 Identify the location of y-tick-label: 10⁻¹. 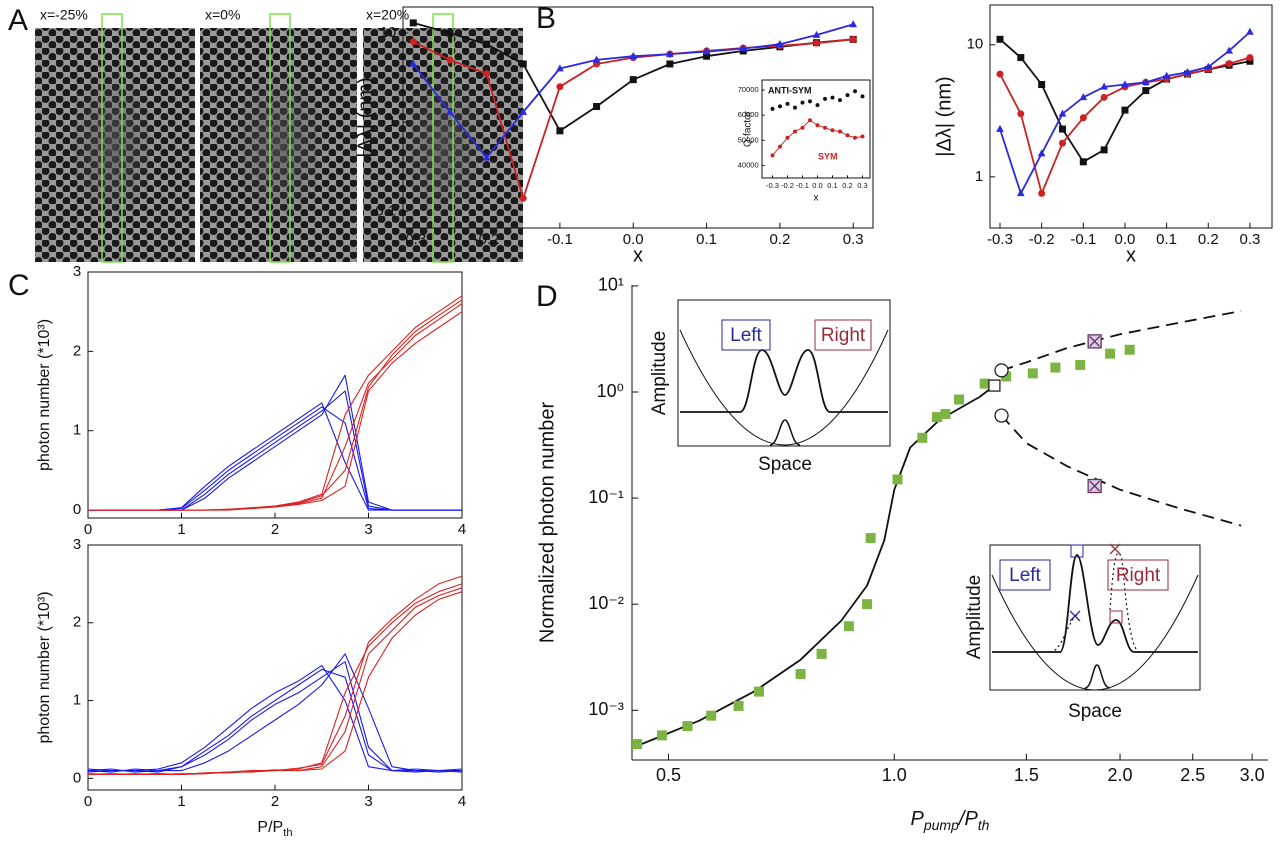
(606, 497).